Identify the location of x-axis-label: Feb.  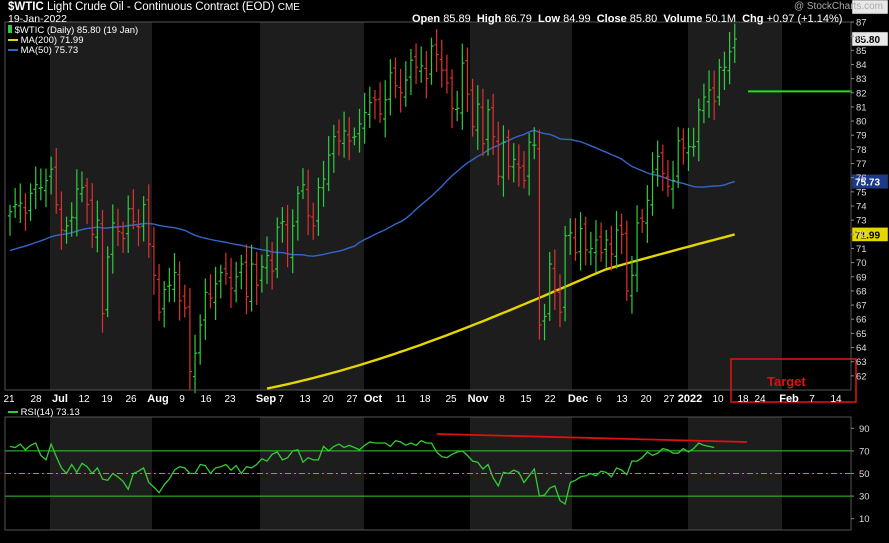
(789, 399).